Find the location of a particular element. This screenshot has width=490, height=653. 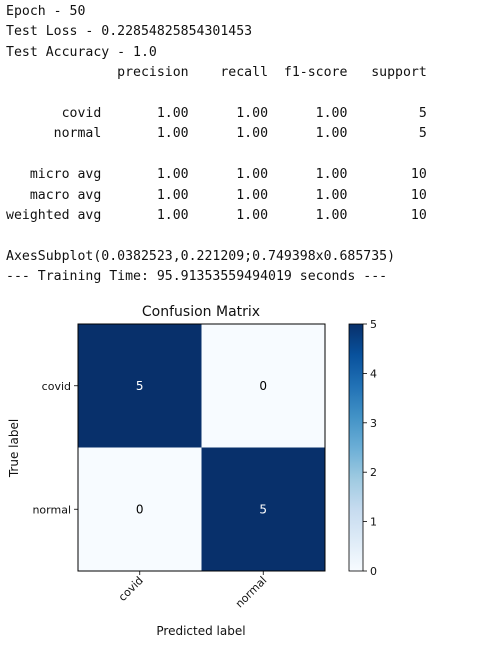

colorbar-tick-label: 0 is located at coordinates (373, 571).